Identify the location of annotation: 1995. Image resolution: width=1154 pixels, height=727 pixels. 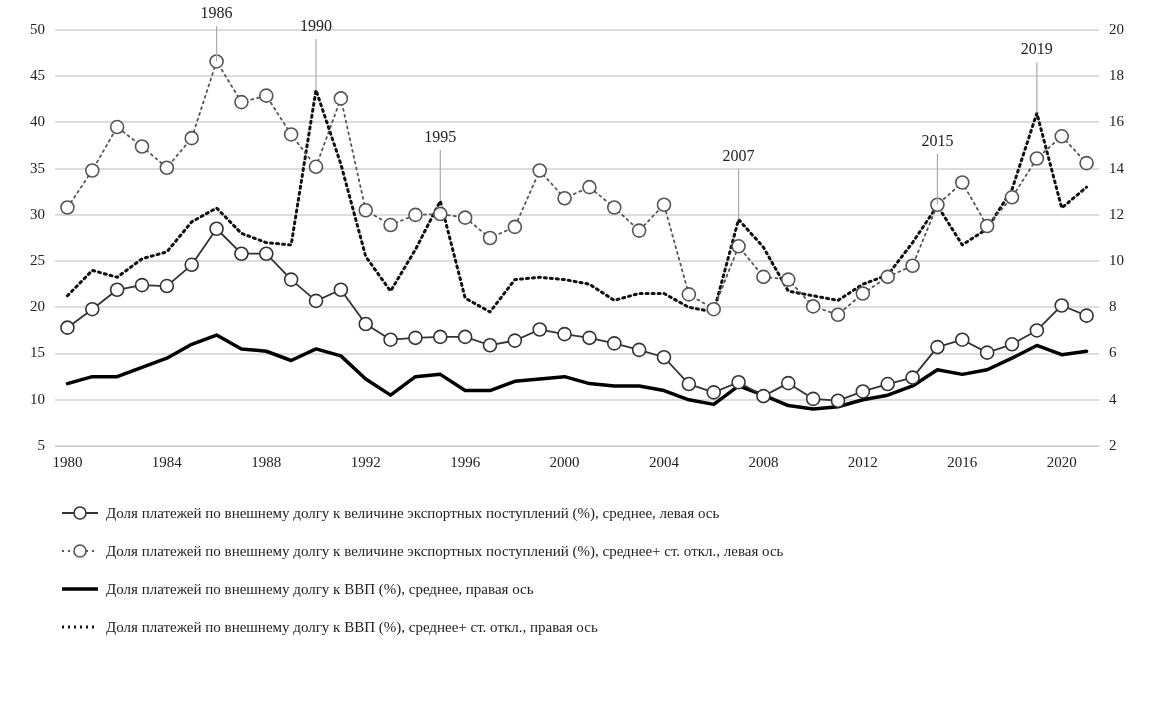
(440, 137).